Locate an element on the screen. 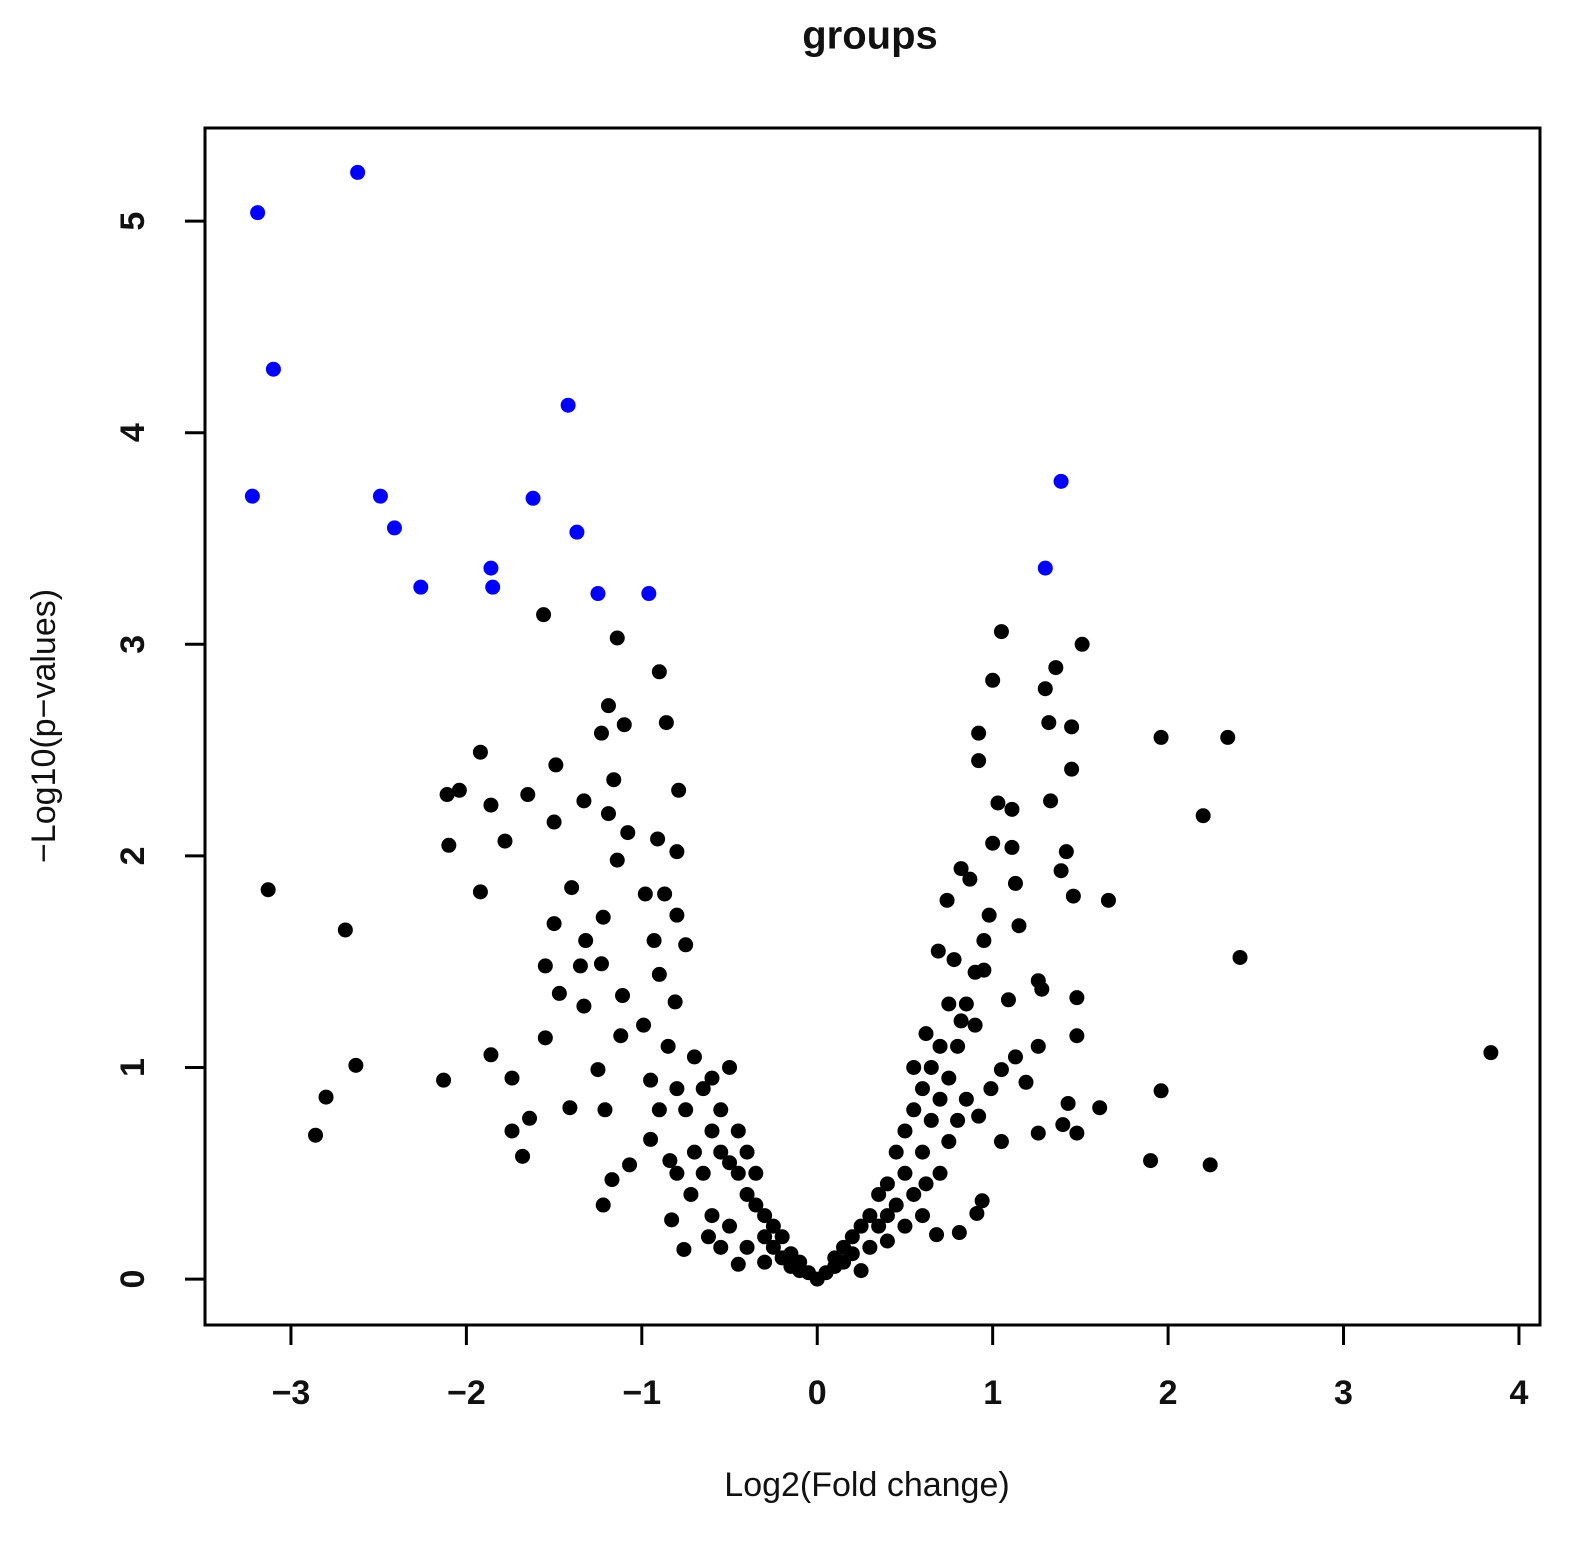 This screenshot has width=1574, height=1541. y-axis-title: −Log10(p−values) is located at coordinates (44, 726).